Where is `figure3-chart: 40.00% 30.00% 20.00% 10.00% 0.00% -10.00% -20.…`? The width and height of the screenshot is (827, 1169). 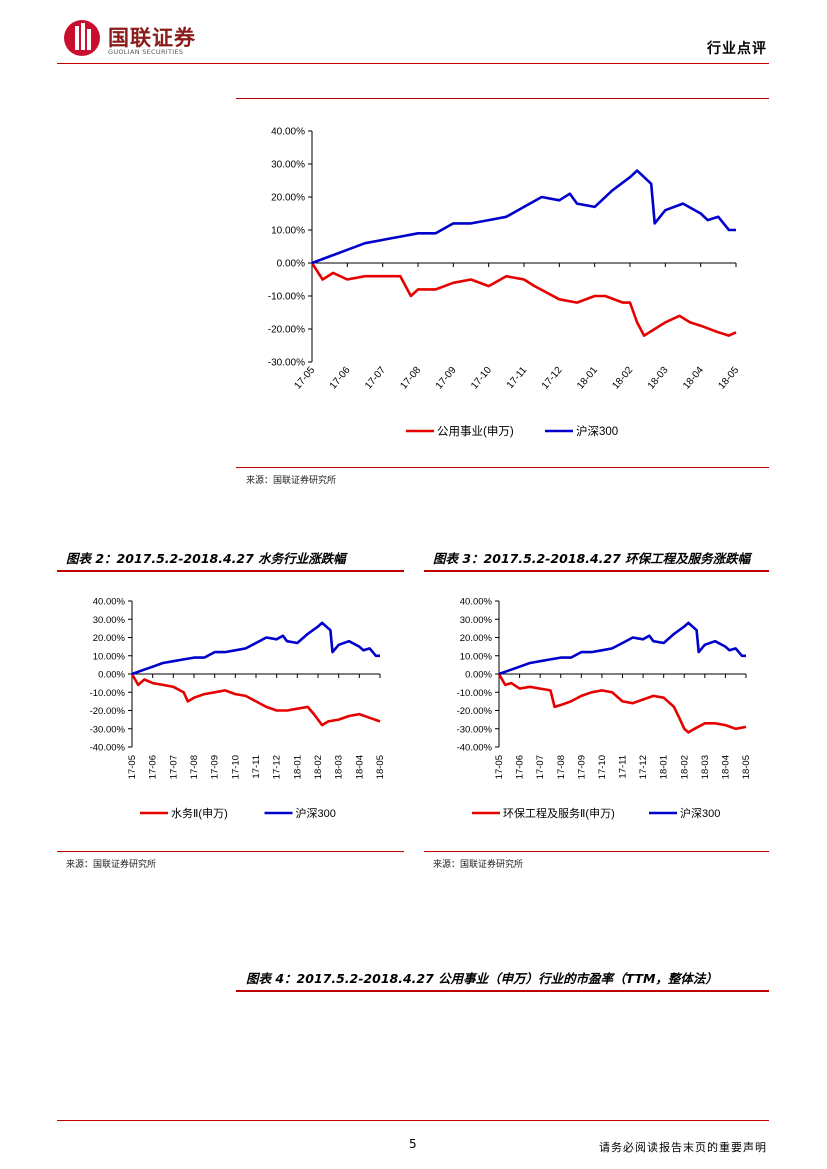
figure3-chart: 40.00% 30.00% 20.00% 10.00% 0.00% -10.00% -20.… is located at coordinates (604, 709).